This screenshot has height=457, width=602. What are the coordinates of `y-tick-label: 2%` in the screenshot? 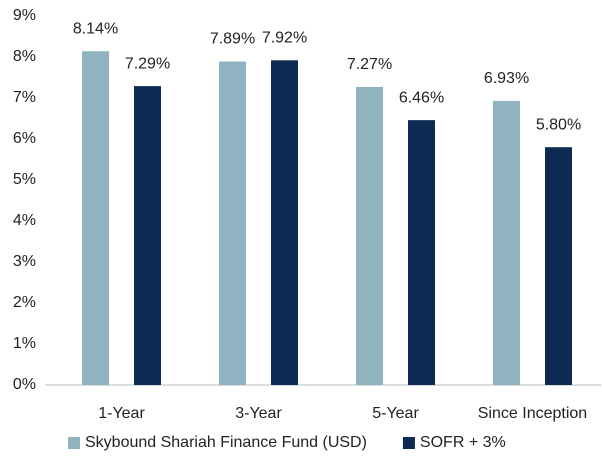 It's located at (24, 302).